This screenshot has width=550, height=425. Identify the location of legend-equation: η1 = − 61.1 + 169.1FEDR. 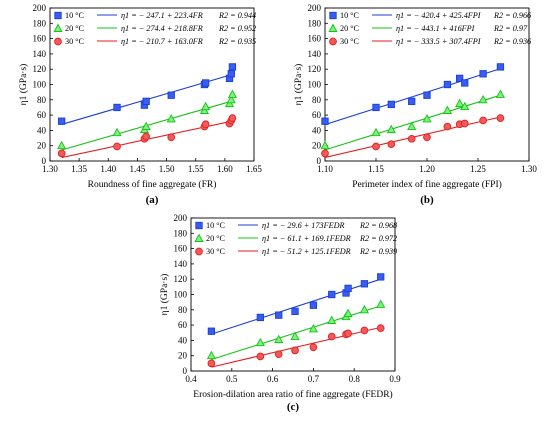
(306, 238).